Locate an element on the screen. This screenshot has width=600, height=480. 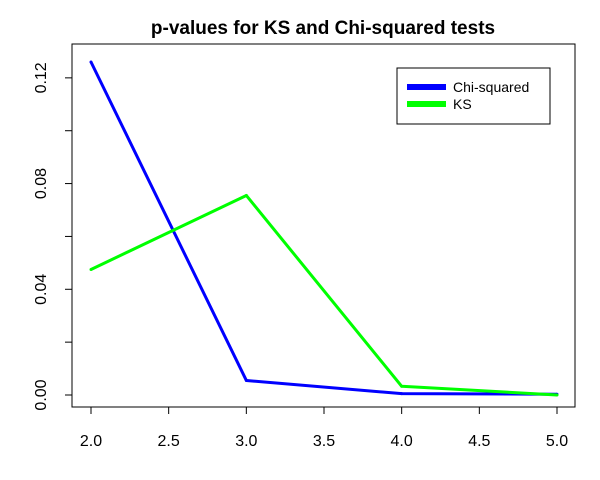
legend-box is located at coordinates (473, 96).